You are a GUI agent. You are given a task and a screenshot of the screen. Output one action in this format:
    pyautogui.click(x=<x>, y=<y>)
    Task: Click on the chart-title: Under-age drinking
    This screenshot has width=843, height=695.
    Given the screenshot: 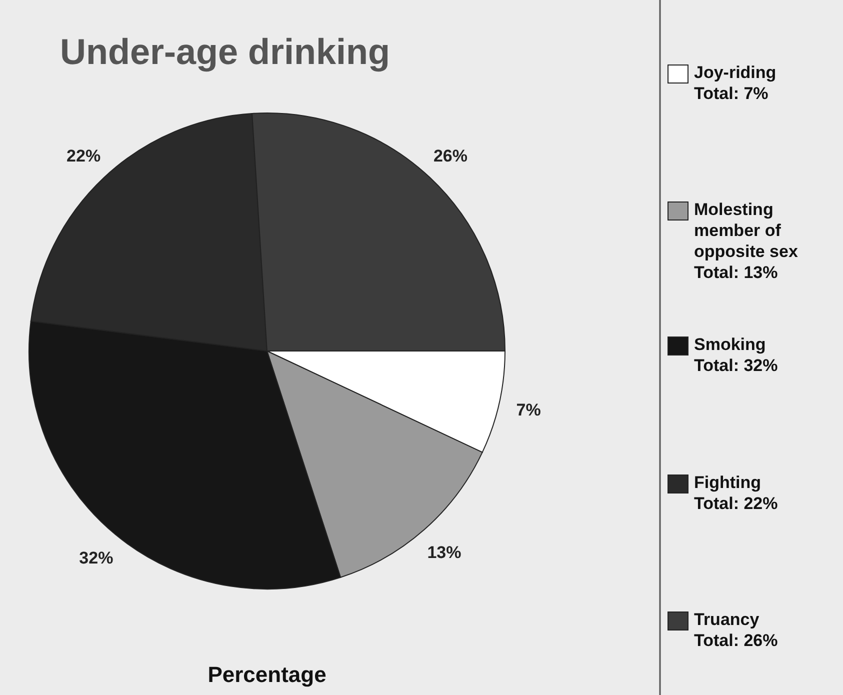 What is the action you would take?
    pyautogui.click(x=225, y=51)
    